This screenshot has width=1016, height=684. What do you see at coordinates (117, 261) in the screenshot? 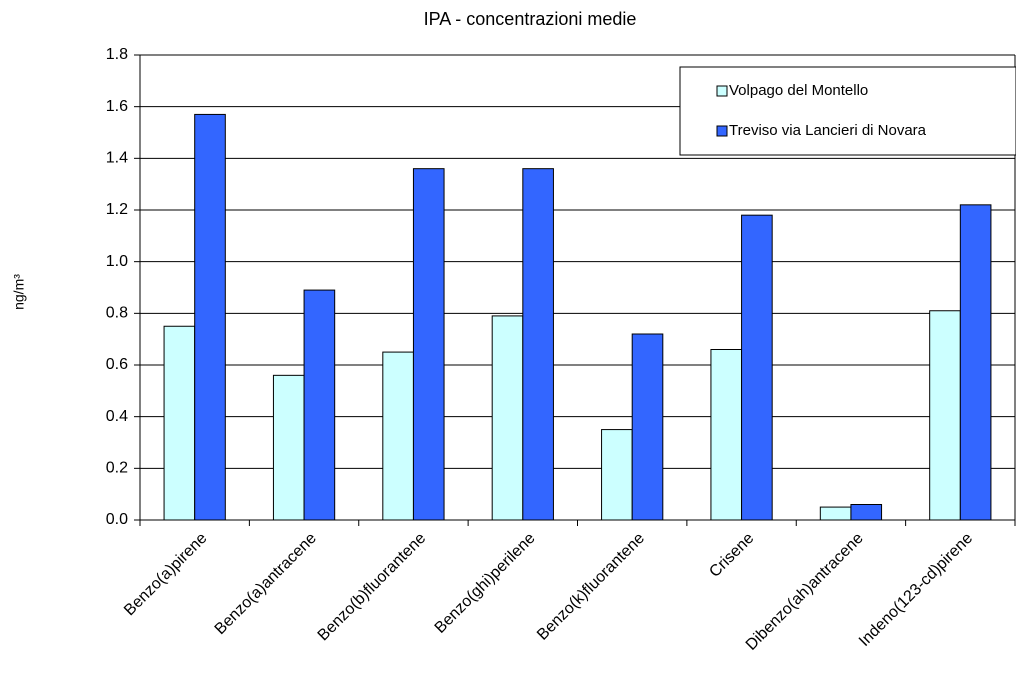
I see `y-tick-label: 1.0` at bounding box center [117, 261].